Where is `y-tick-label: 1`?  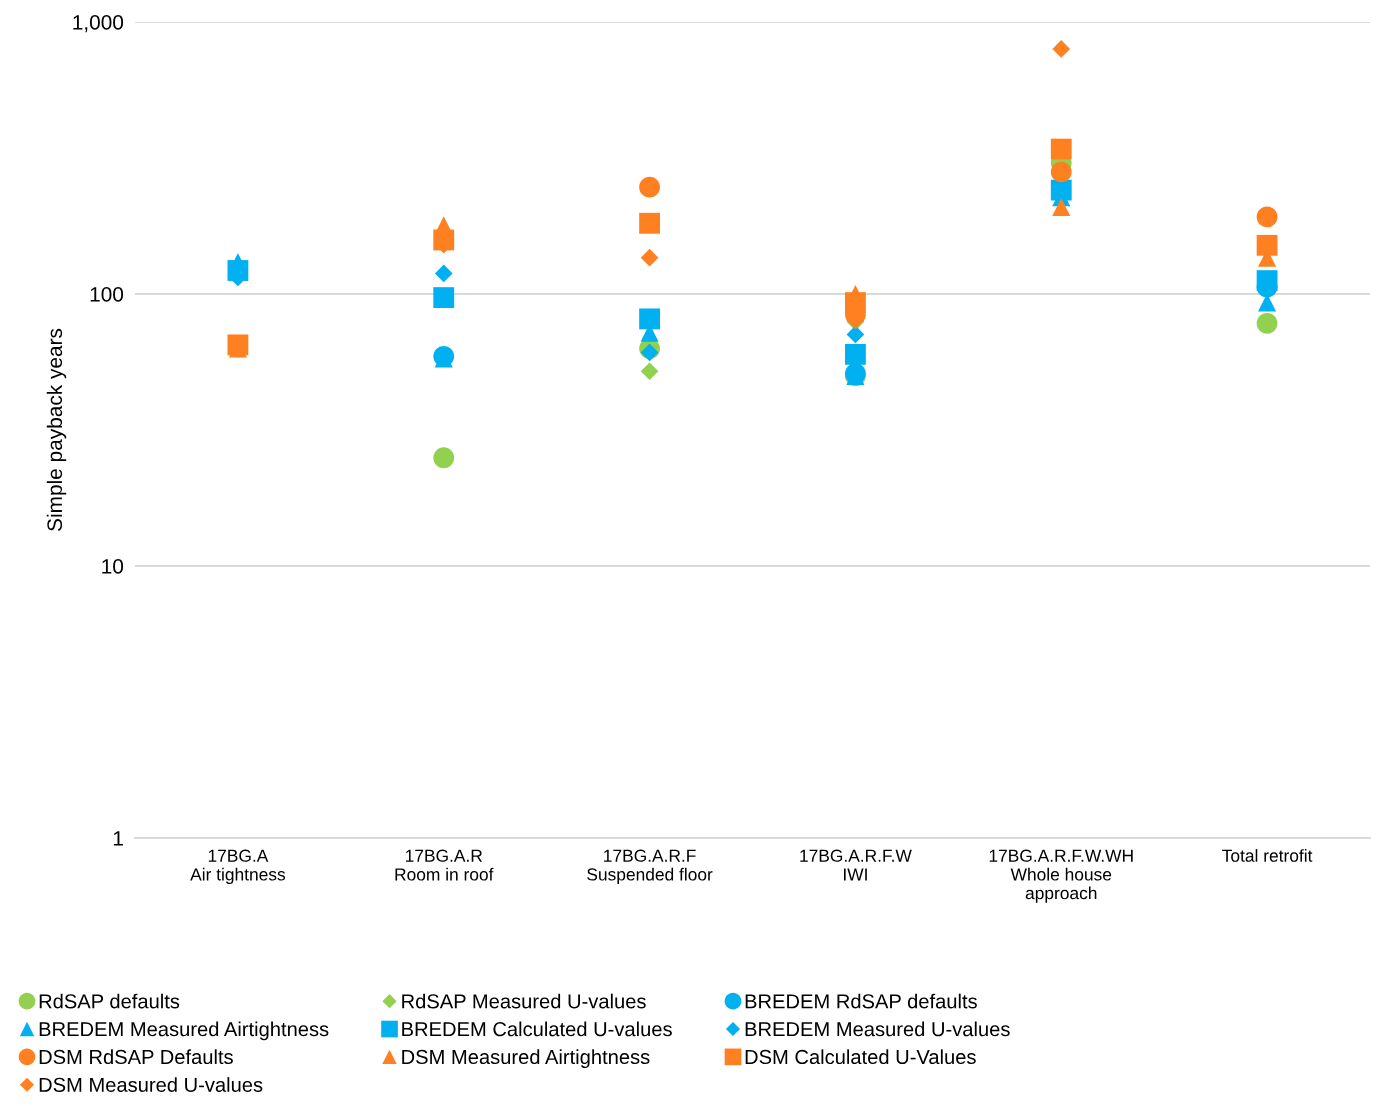
y-tick-label: 1 is located at coordinates (118, 838).